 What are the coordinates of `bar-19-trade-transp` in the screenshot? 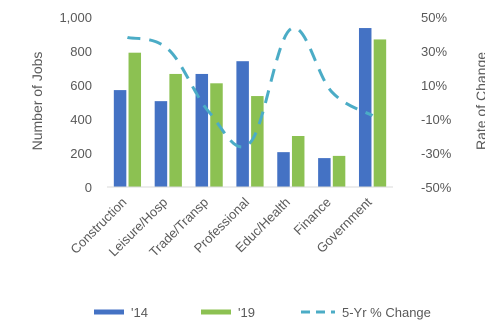 It's located at (216, 135).